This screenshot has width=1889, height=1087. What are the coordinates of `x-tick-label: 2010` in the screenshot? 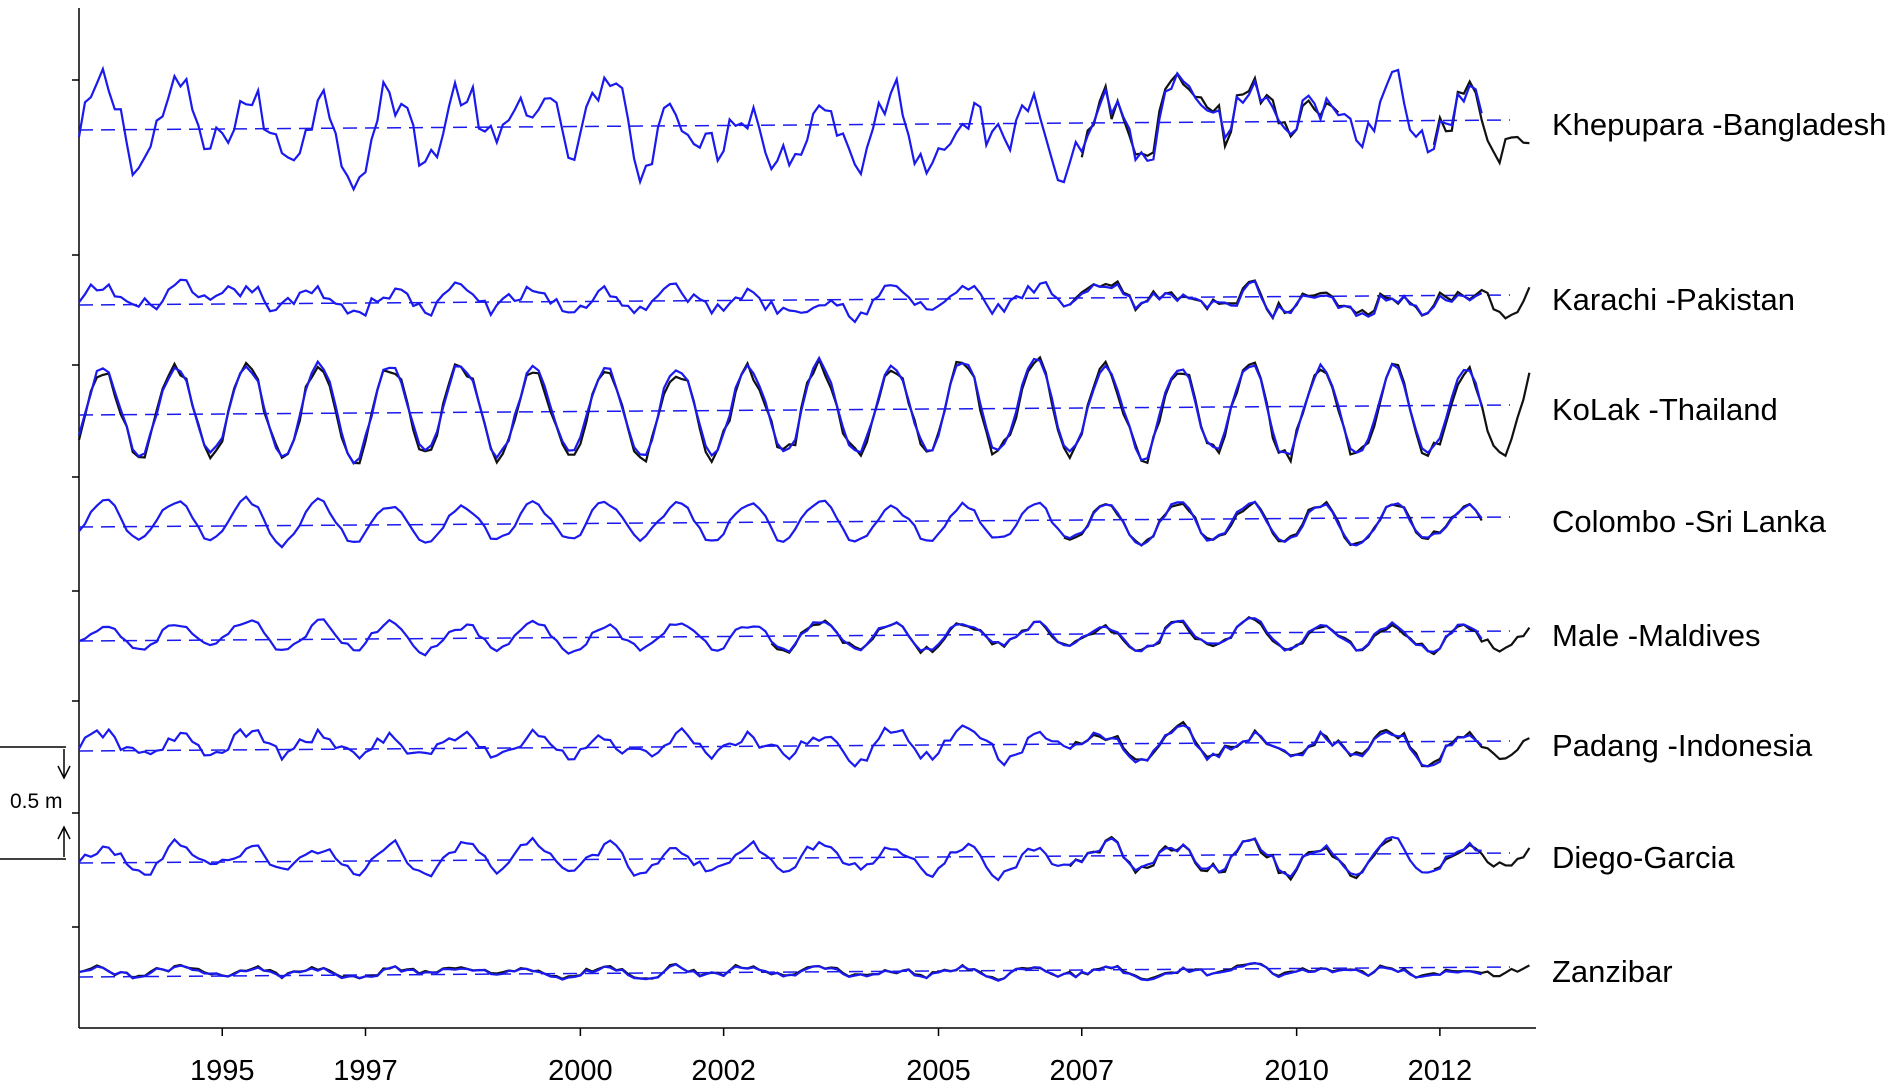 It's located at (1296, 1071).